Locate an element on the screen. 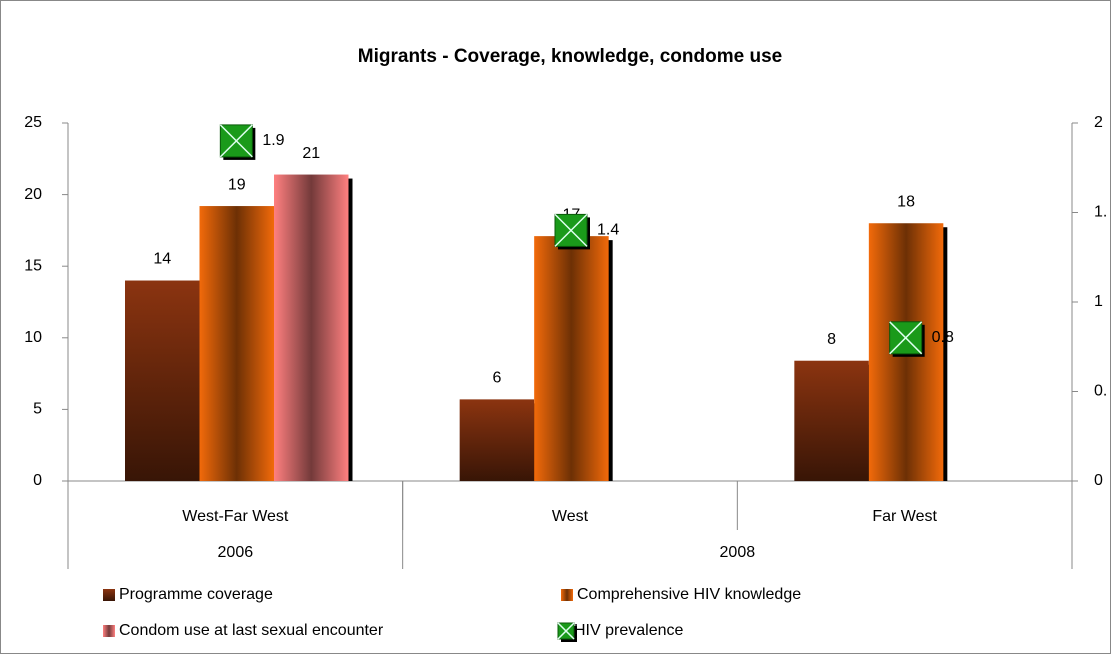  y2-tick-label: 0. is located at coordinates (1100, 391).